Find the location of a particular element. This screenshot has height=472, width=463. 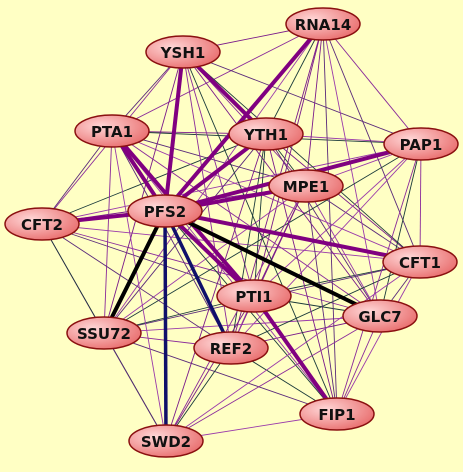

node-label: RNA14 is located at coordinates (323, 25).